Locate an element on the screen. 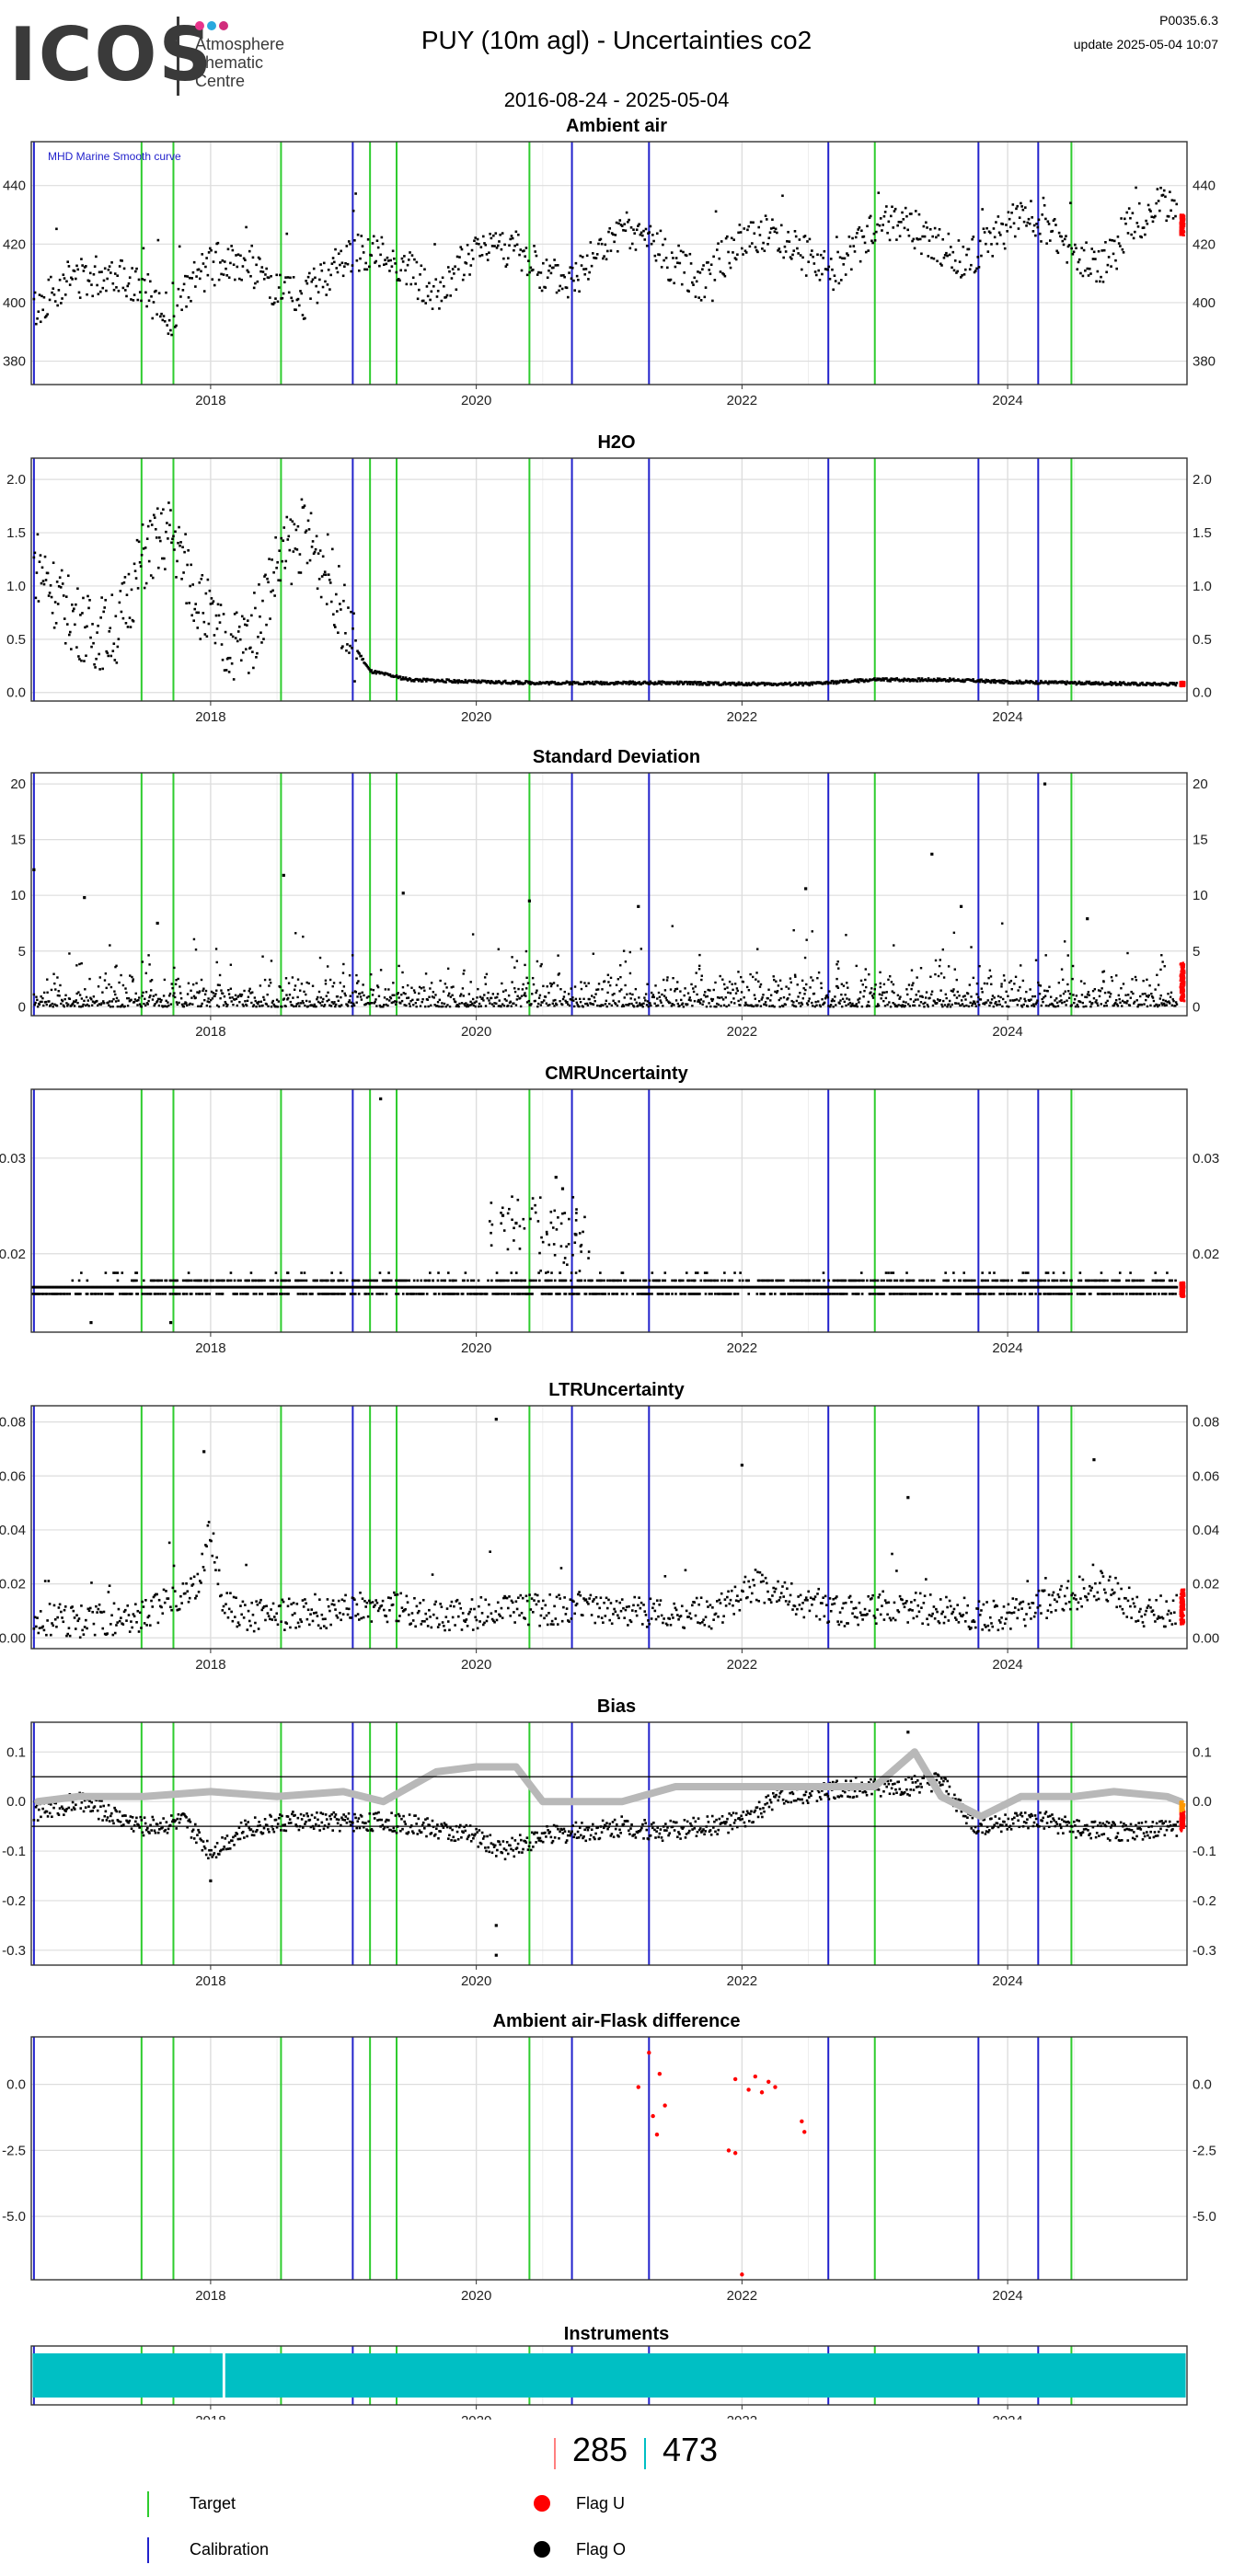 This screenshot has height=2576, width=1233. y-tick-label-right: 1.0 is located at coordinates (1202, 586).